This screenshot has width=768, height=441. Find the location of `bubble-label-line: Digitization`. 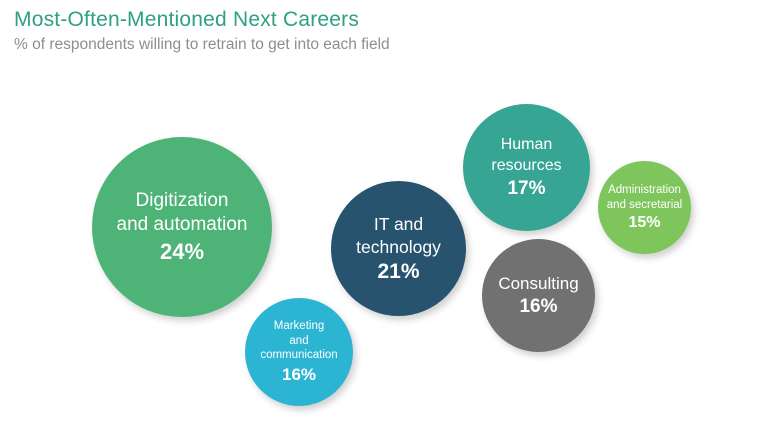

bubble-label-line: Digitization is located at coordinates (182, 200).